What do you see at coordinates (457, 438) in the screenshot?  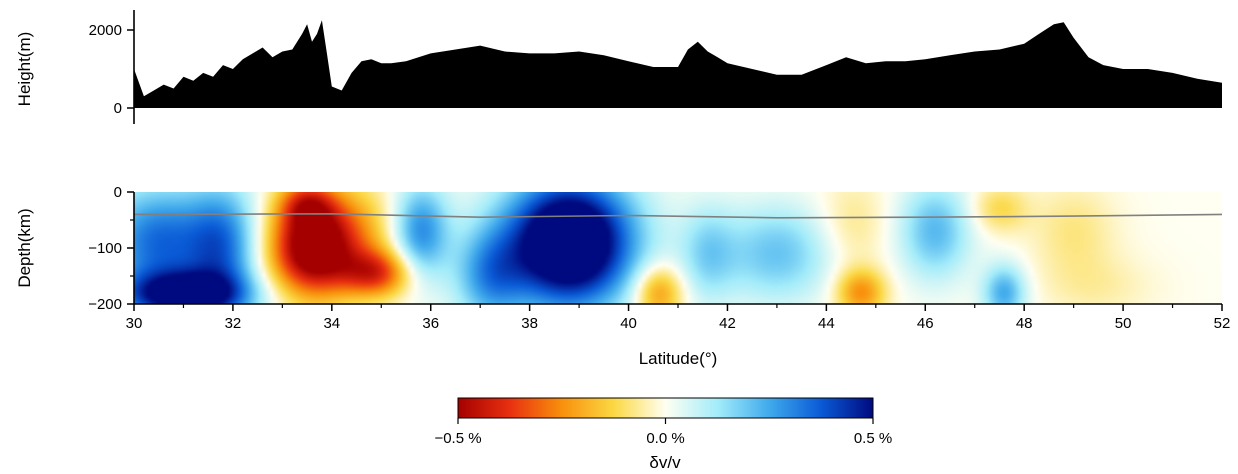 I see `colorbar-tick-label: −0.5 %` at bounding box center [457, 438].